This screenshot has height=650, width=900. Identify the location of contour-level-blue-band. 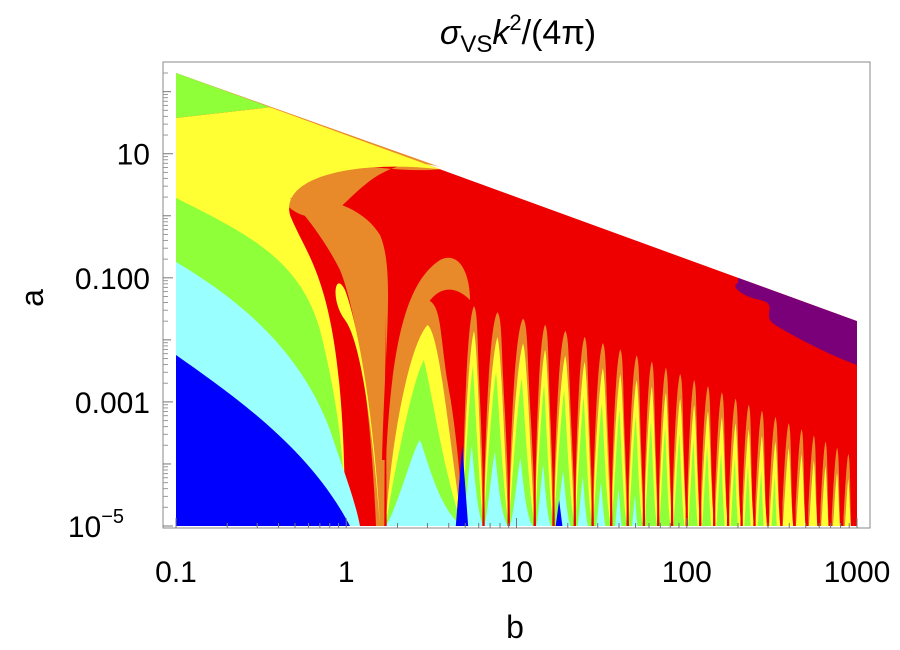
(263, 440).